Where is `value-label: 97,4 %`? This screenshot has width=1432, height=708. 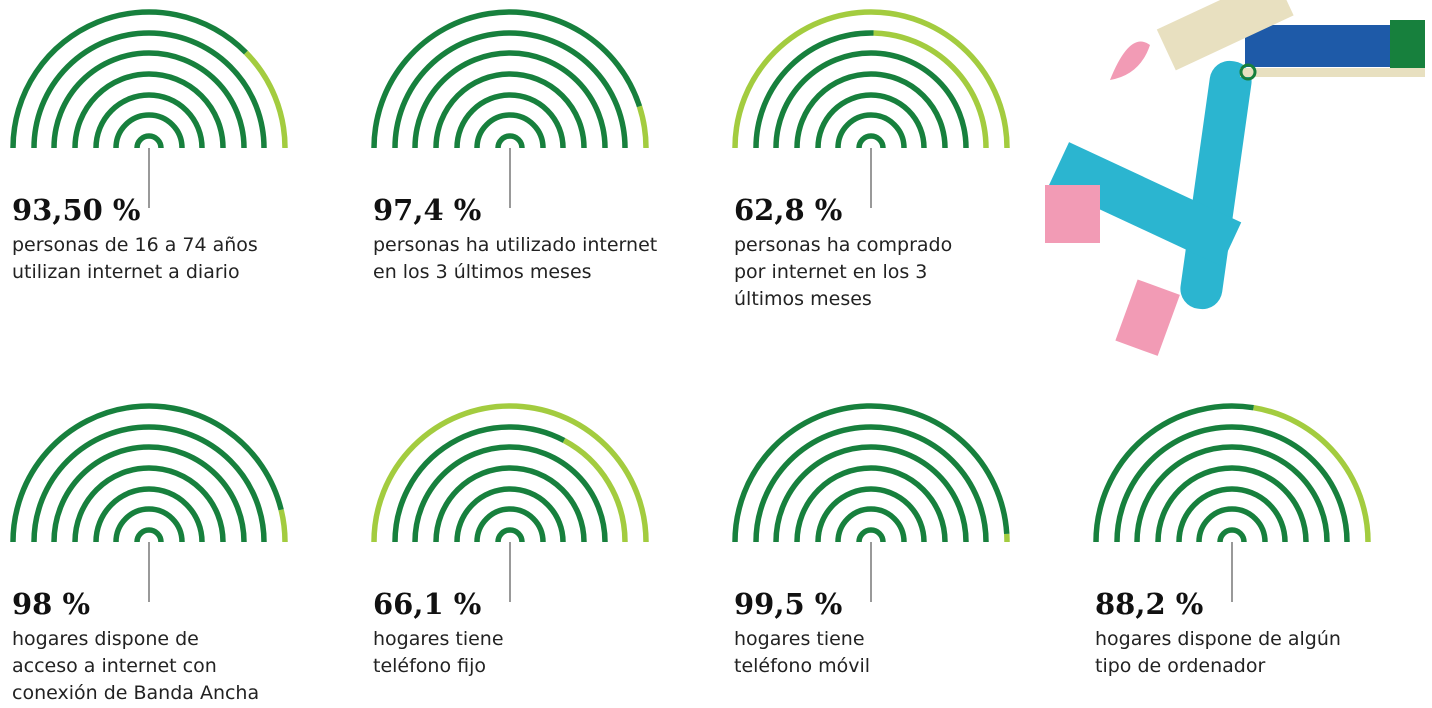 value-label: 97,4 % is located at coordinates (427, 210).